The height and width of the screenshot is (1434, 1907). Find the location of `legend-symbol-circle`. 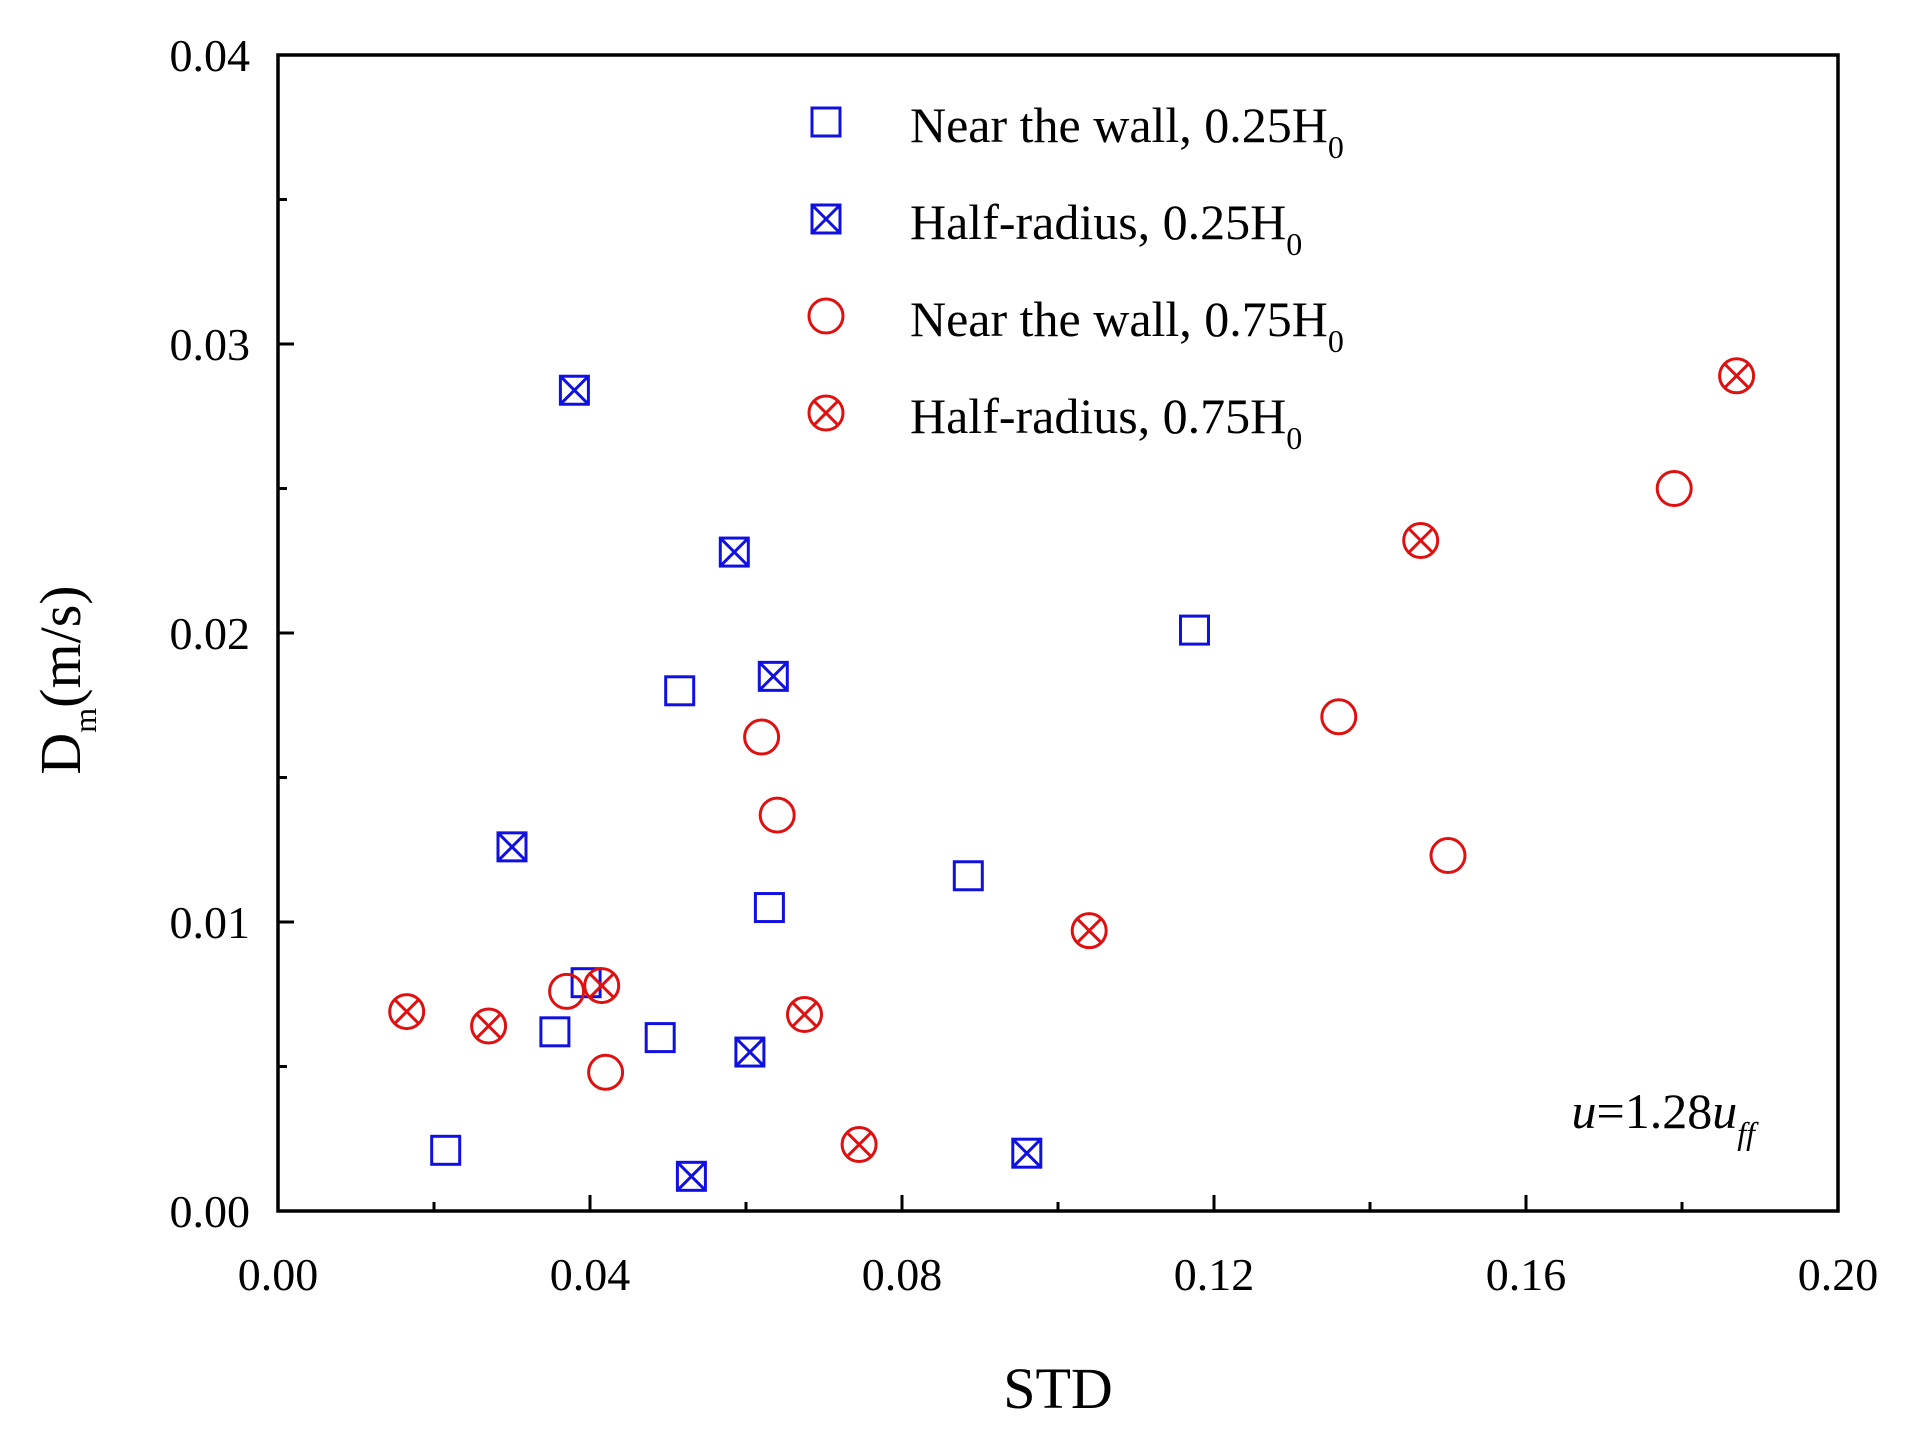

legend-symbol-circle is located at coordinates (826, 316).